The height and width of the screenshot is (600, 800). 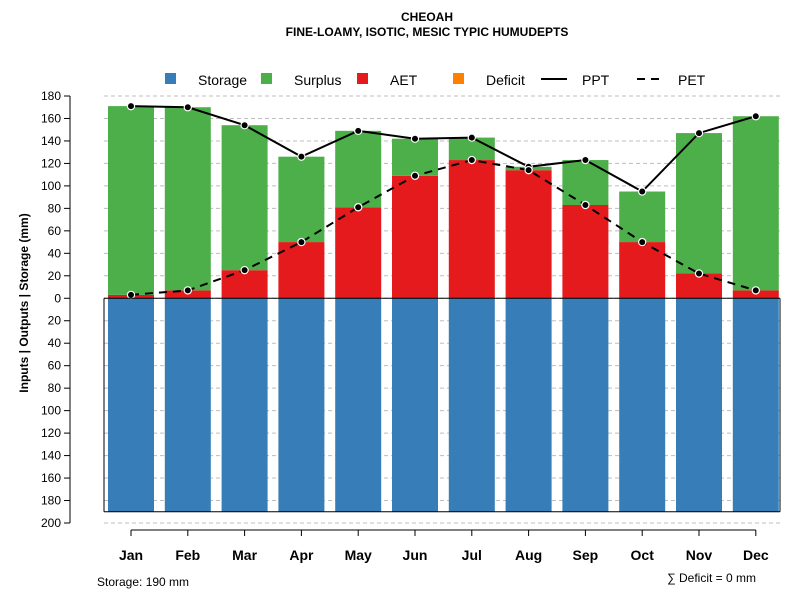 What do you see at coordinates (755, 203) in the screenshot?
I see `surplus-bar-dec` at bounding box center [755, 203].